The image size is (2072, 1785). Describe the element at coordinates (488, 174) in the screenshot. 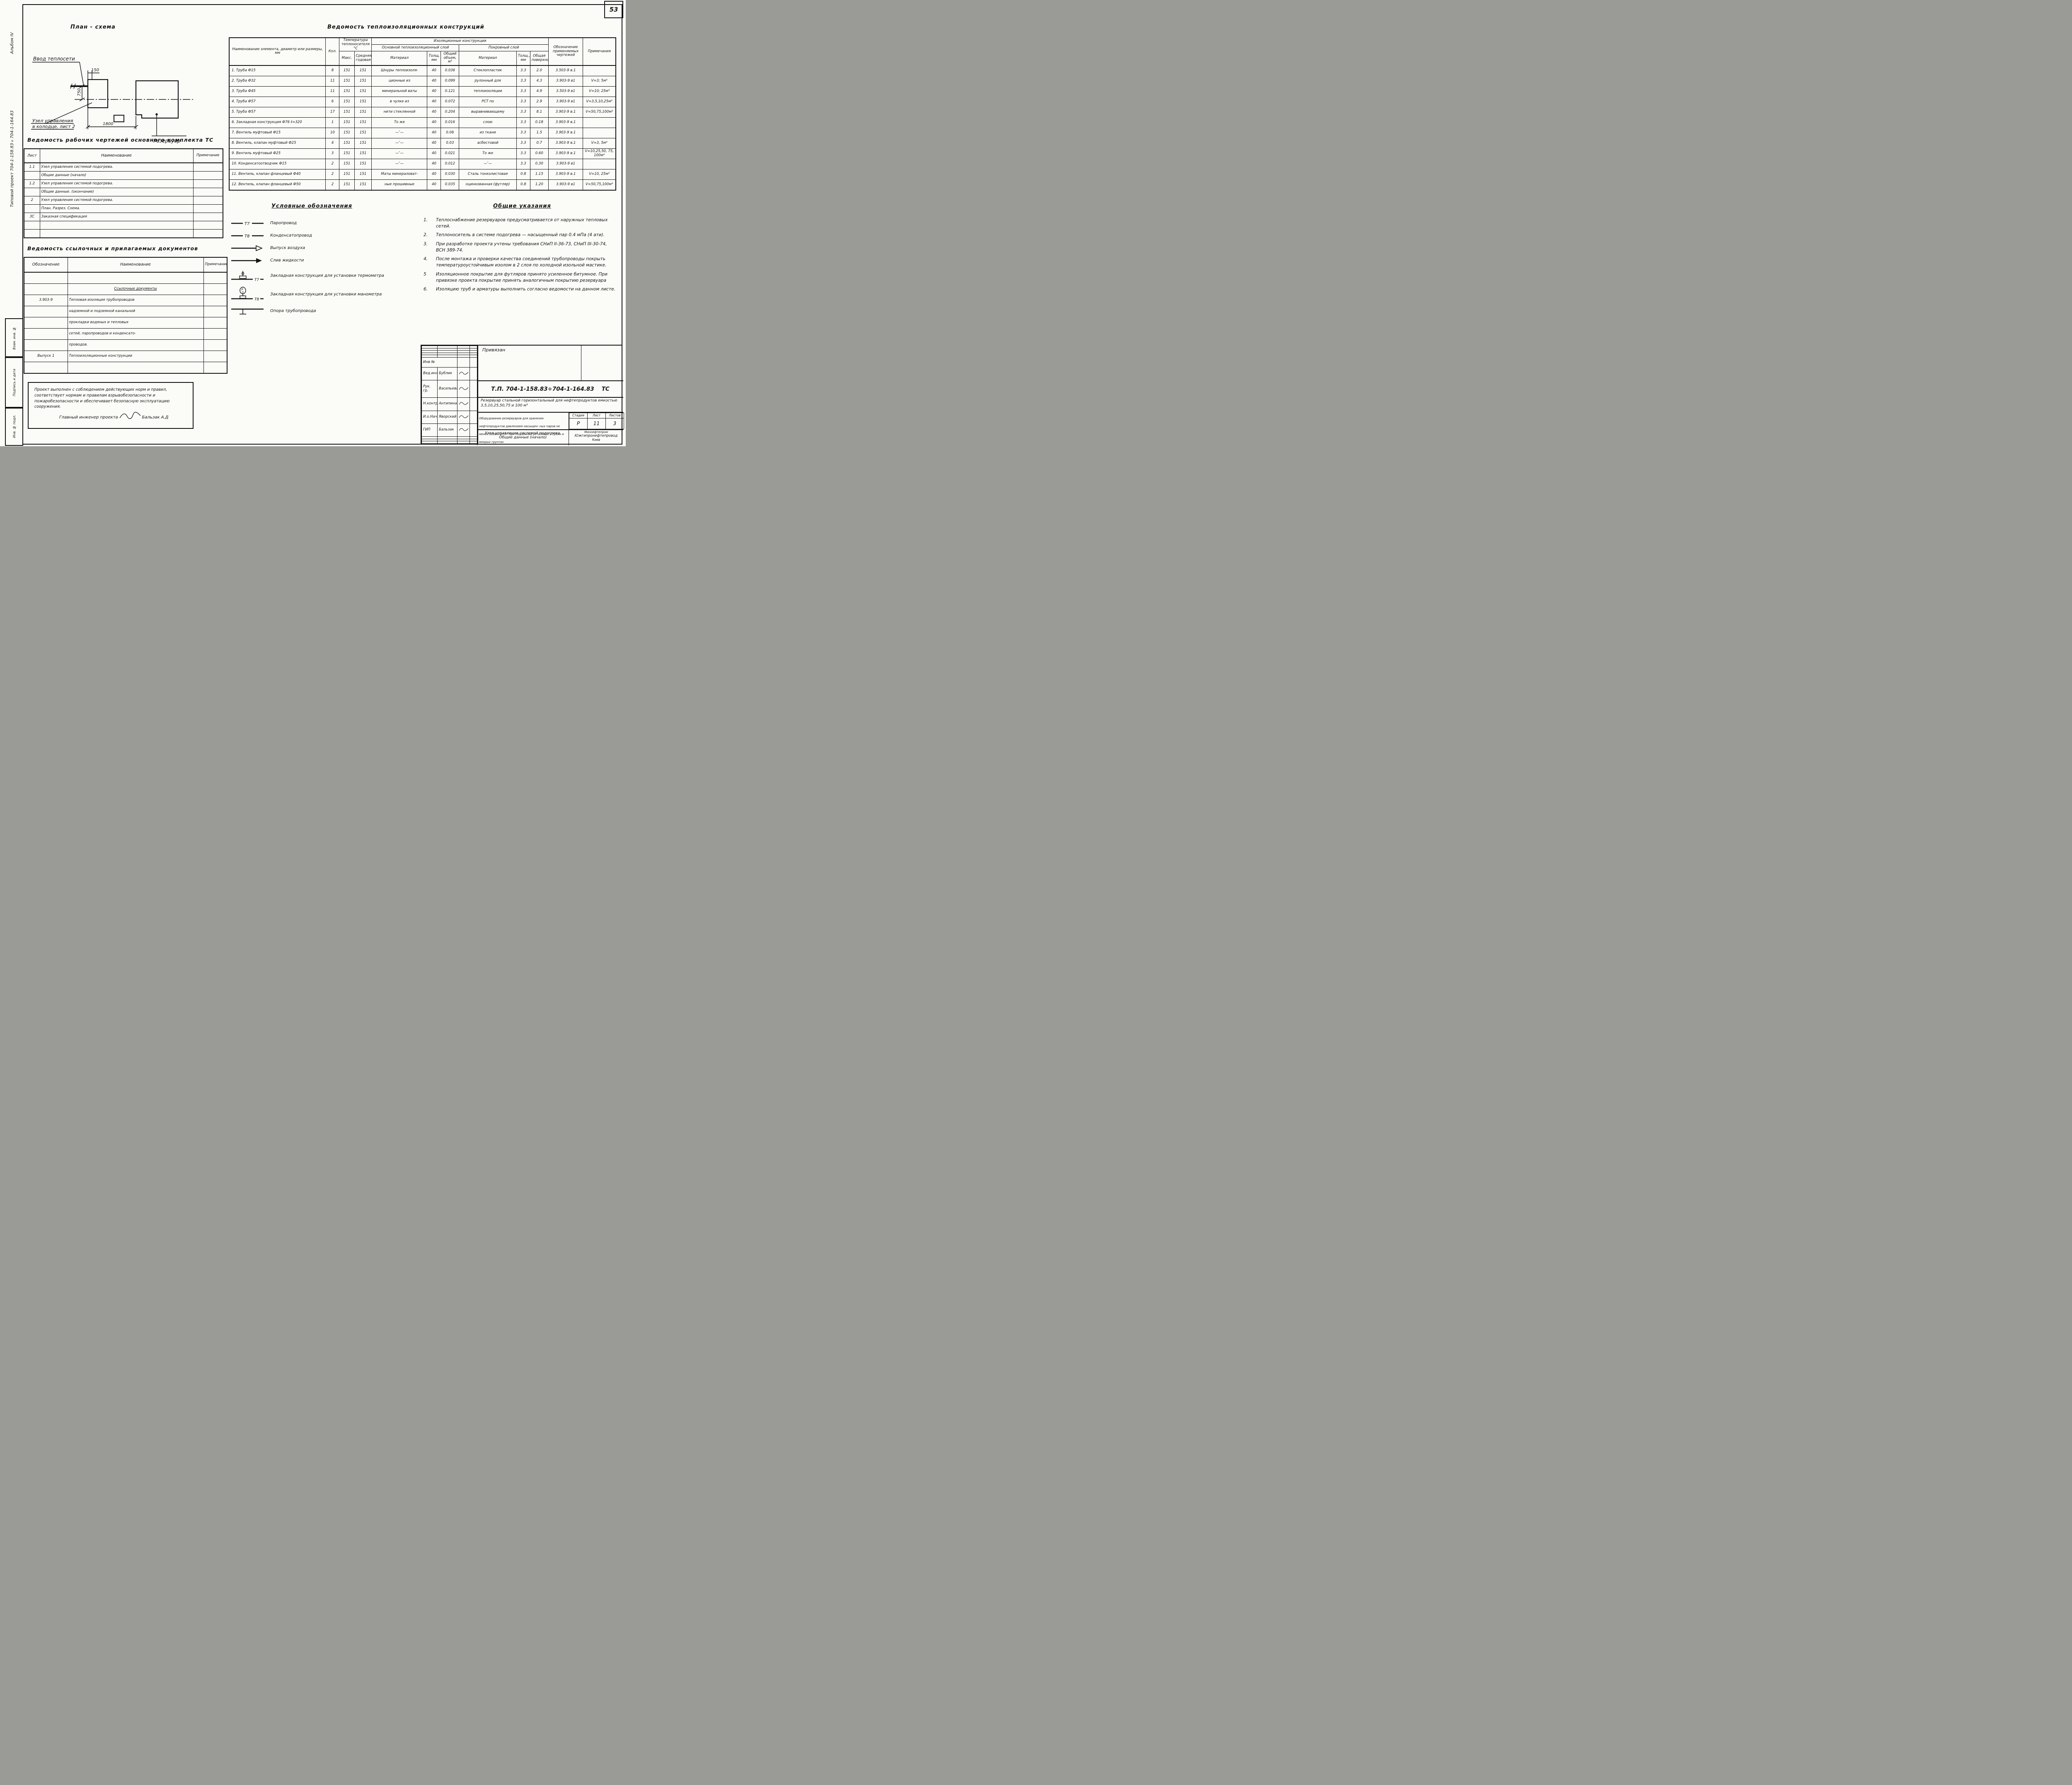

I see `cell: Сталь тонколистовая` at that location.